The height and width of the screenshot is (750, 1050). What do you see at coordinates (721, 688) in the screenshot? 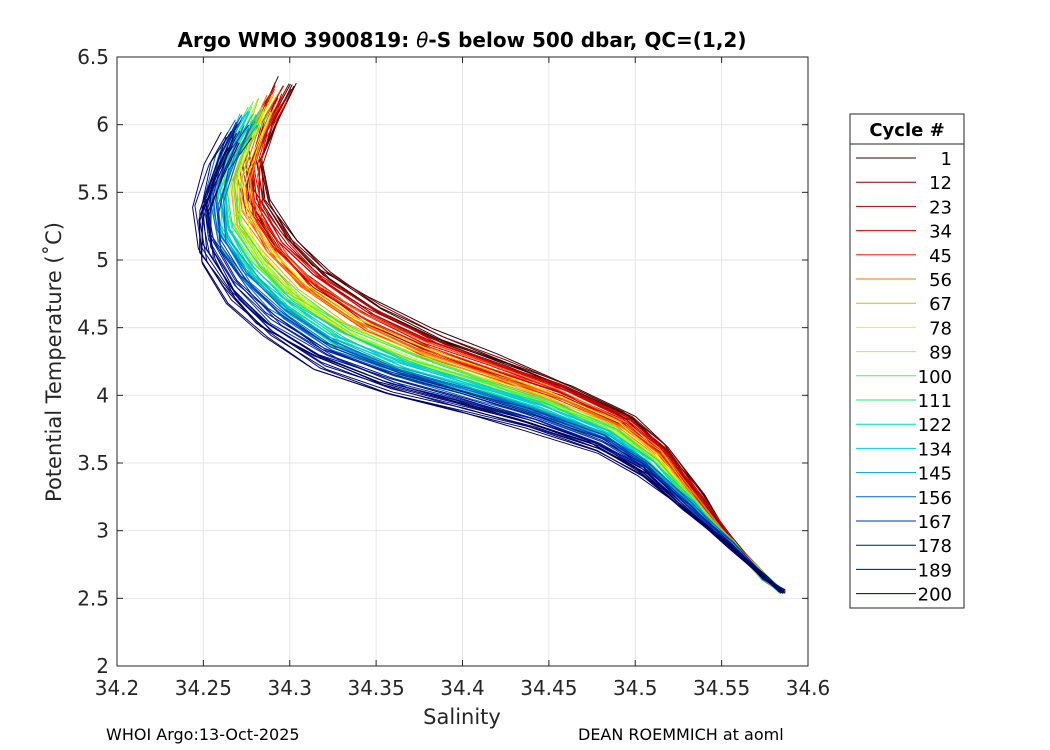
I see `x-tick-label: 34.55` at bounding box center [721, 688].